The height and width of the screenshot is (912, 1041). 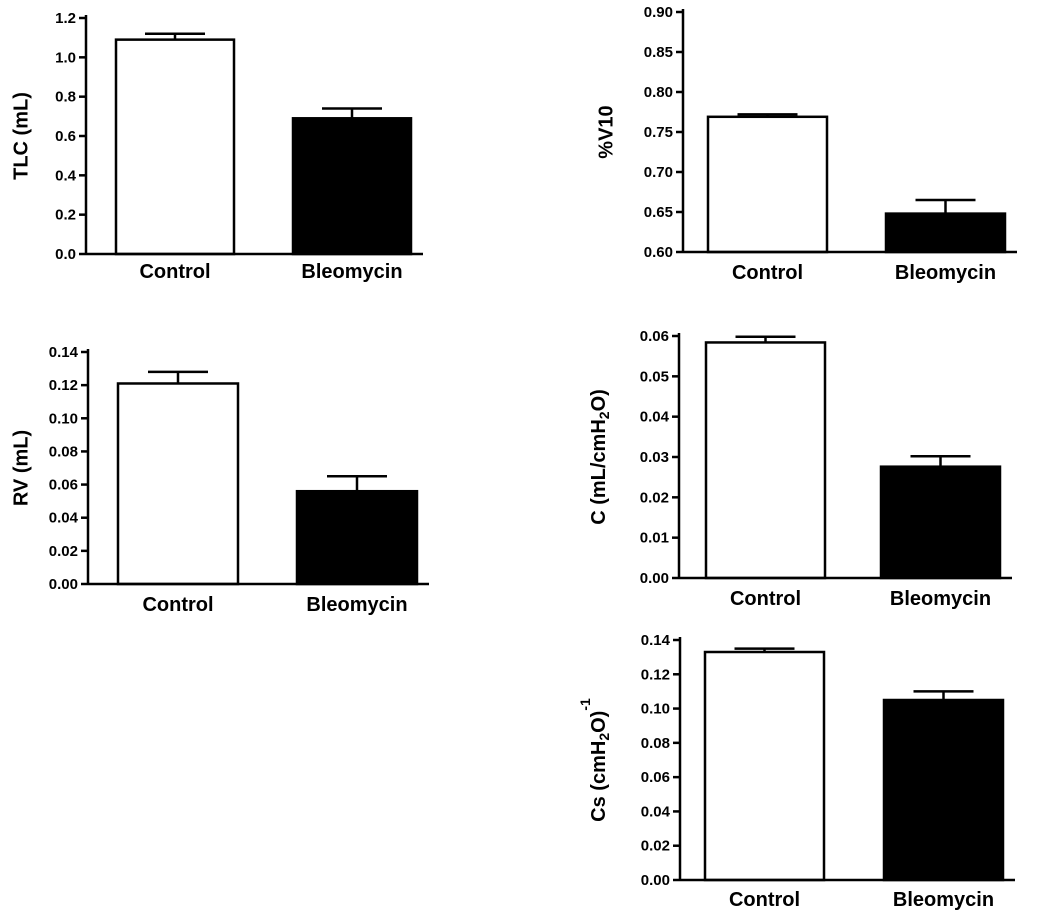 What do you see at coordinates (654, 578) in the screenshot?
I see `y-tick-label-c-0: 0.00` at bounding box center [654, 578].